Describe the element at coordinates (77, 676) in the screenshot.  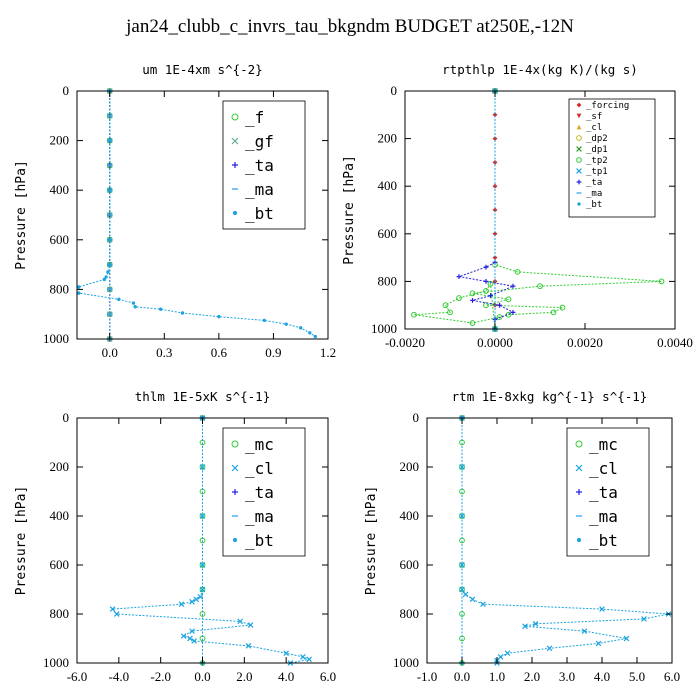
I see `x-tick-label: -6.0` at that location.